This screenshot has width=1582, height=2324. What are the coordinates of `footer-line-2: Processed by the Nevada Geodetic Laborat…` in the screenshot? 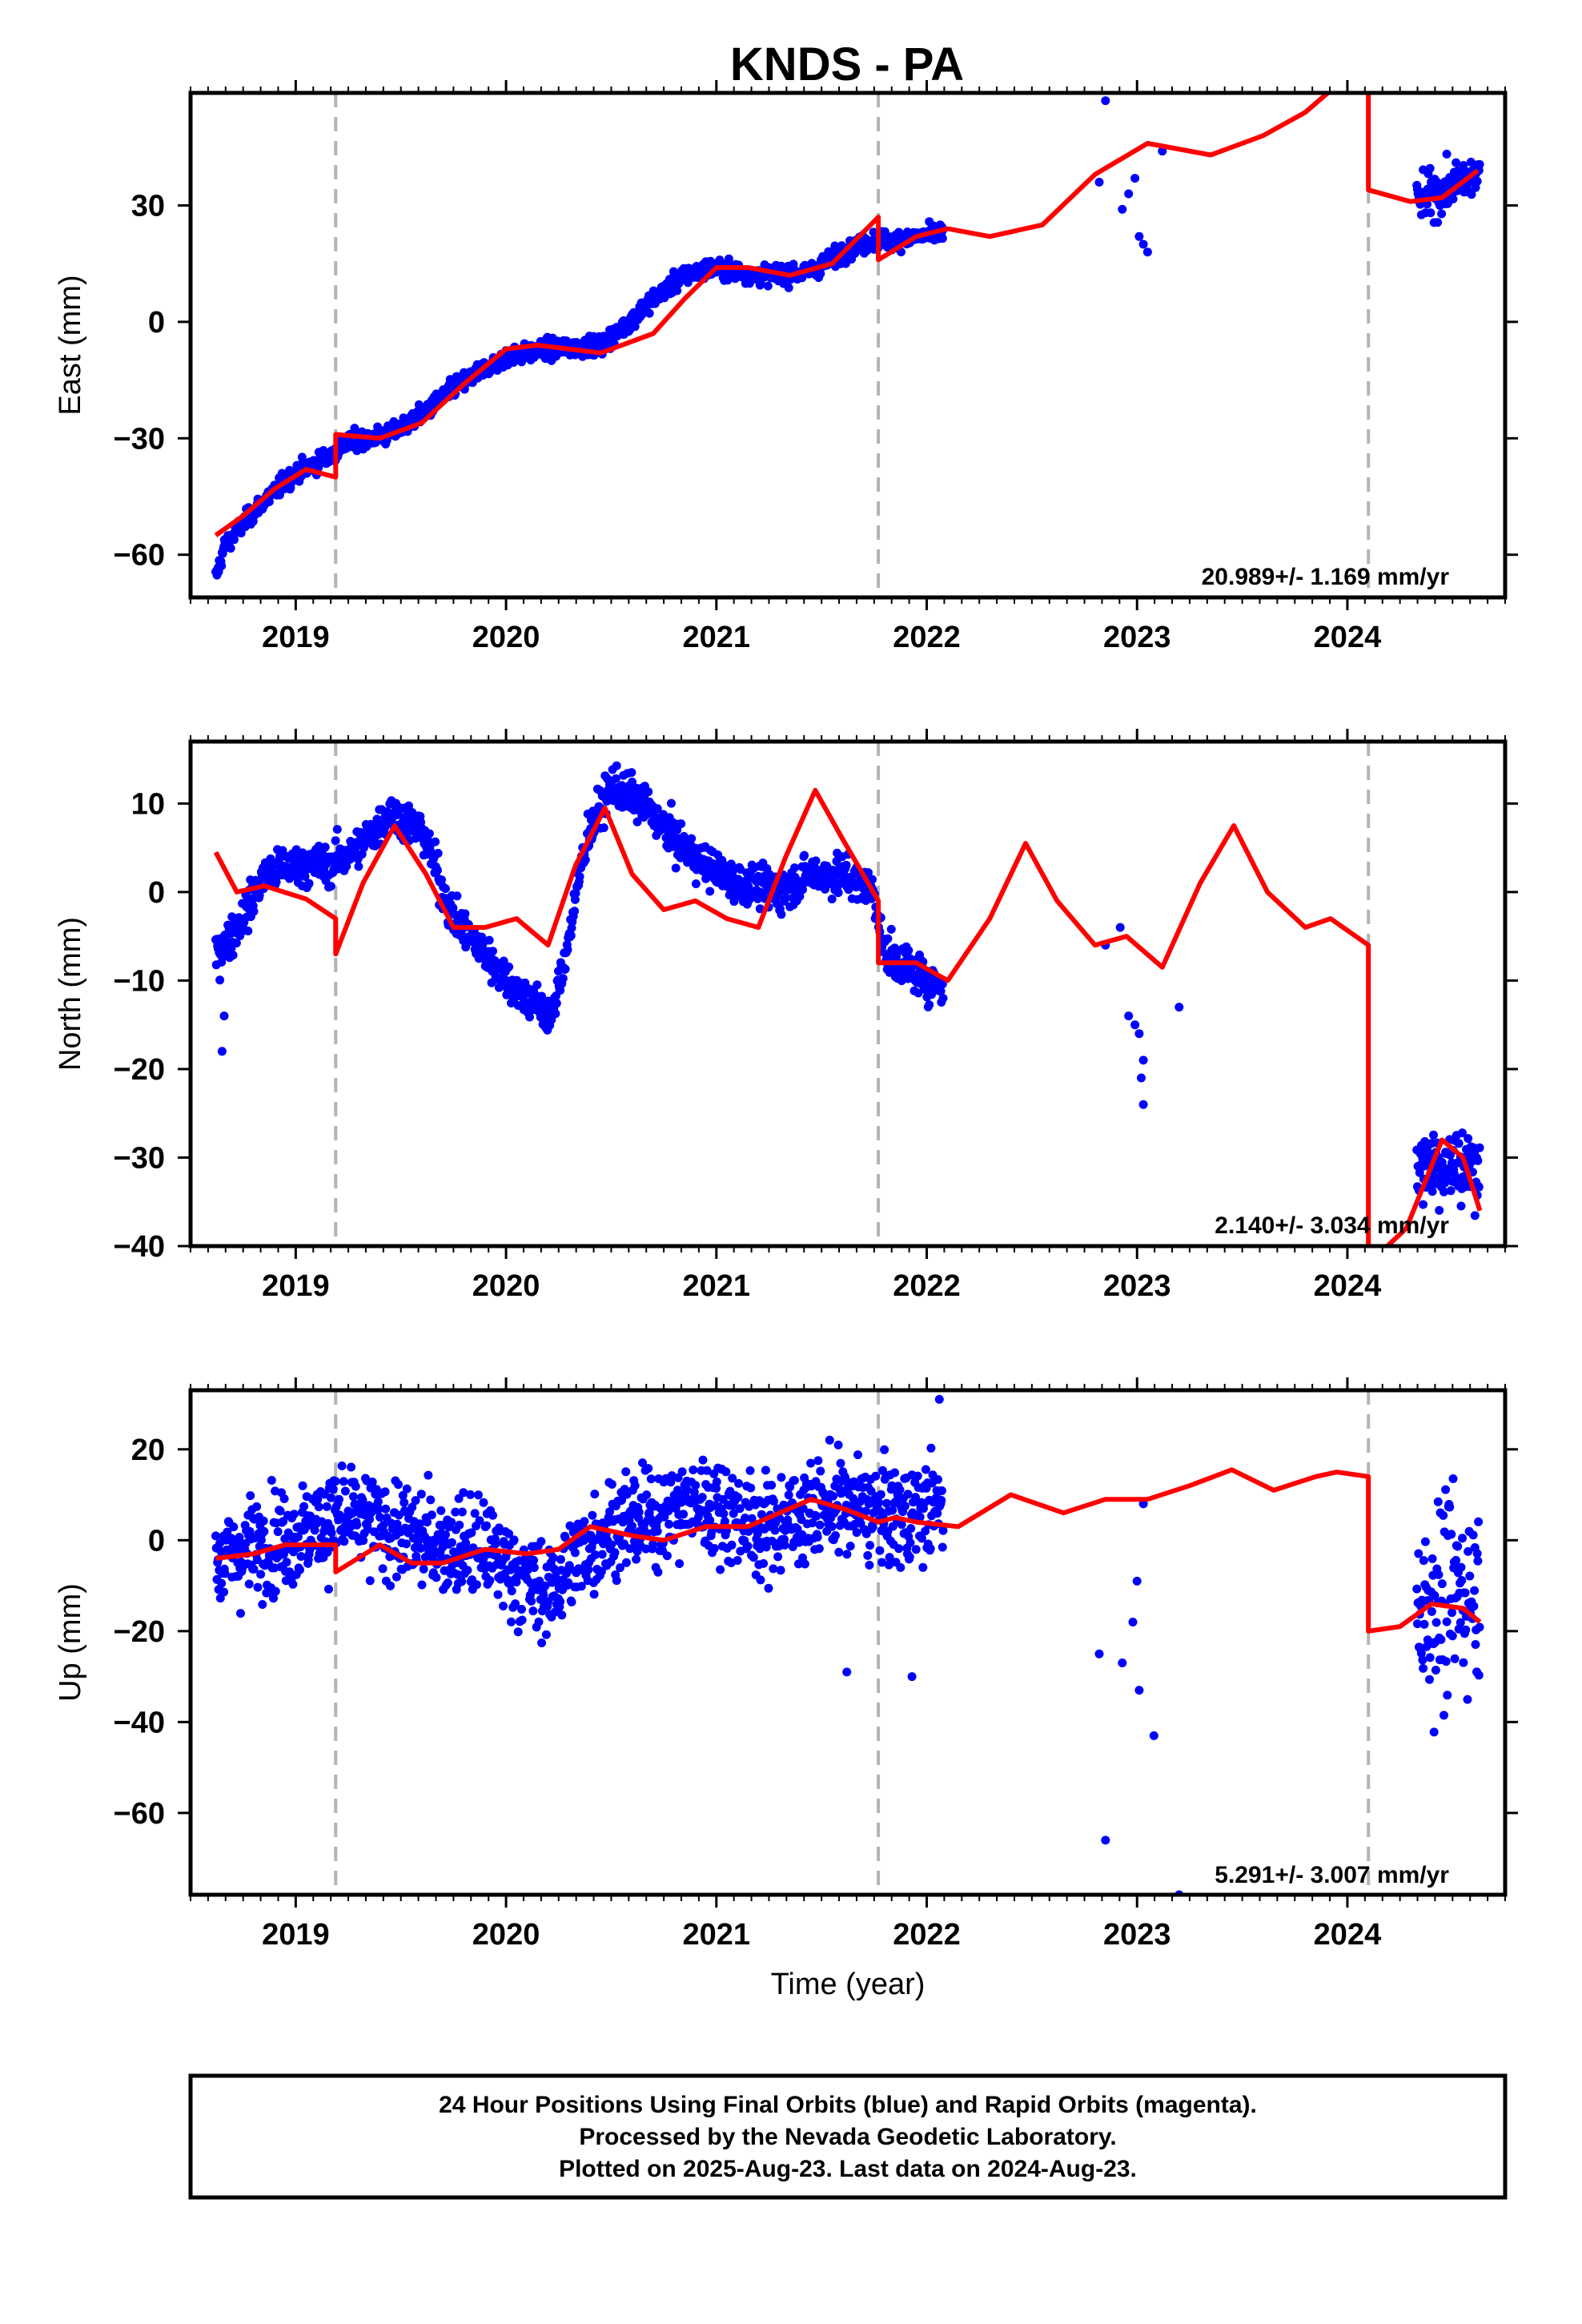 It's located at (847, 2137).